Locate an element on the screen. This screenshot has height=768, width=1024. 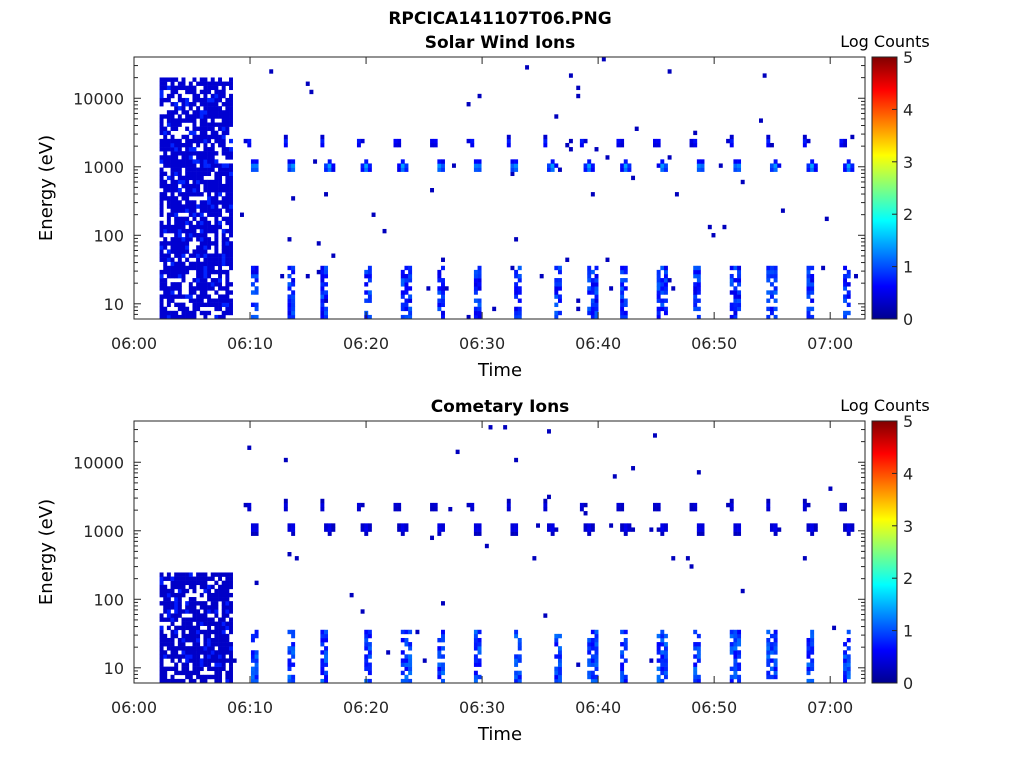
y-tick-label: 1000 is located at coordinates (103, 167).